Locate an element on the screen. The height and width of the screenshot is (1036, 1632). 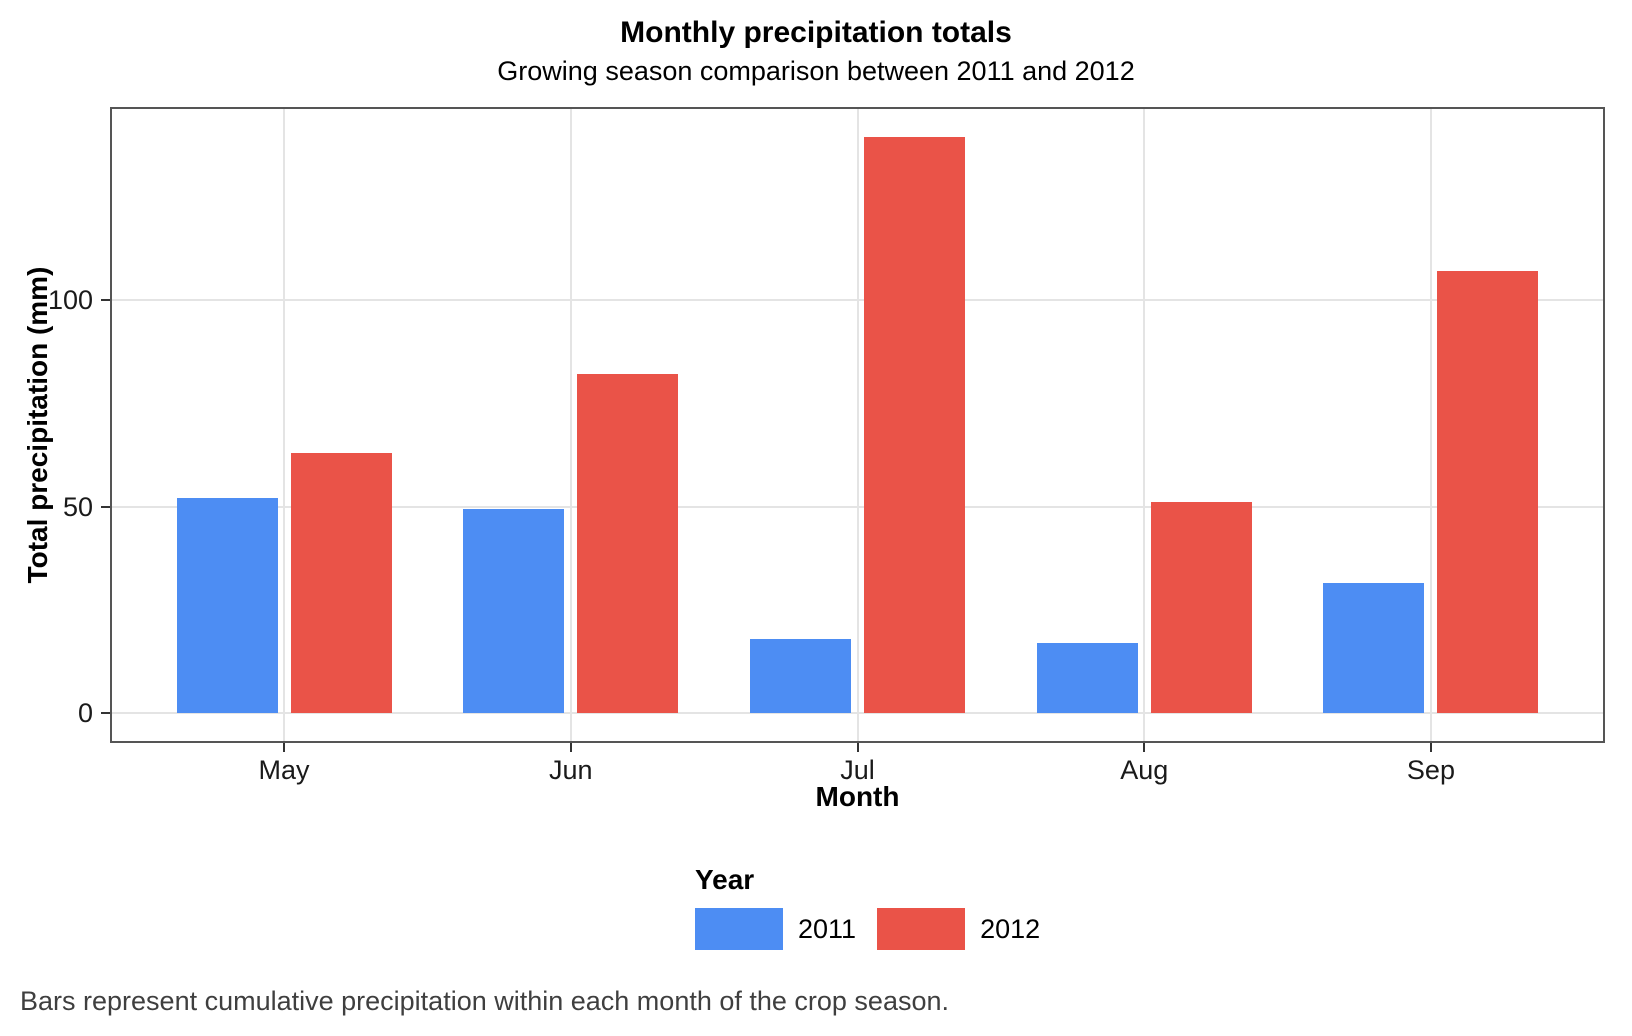
bar-2012-May is located at coordinates (341, 582).